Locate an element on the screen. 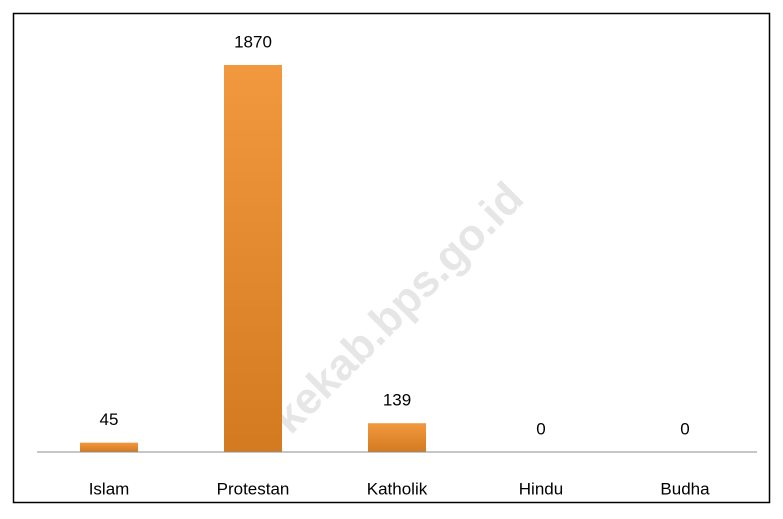 This screenshot has width=783, height=519. x-tick-label: Budha is located at coordinates (685, 488).